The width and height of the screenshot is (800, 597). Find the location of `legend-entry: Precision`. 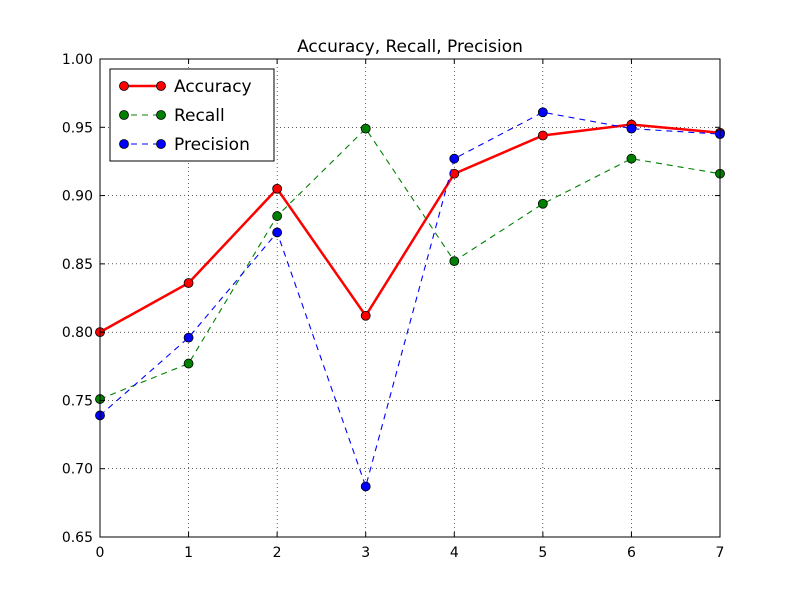

legend-entry: Precision is located at coordinates (184, 145).